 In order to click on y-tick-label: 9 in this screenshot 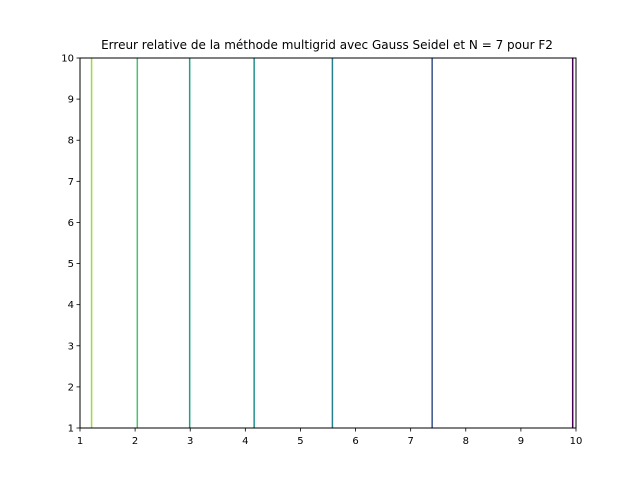, I will do `click(71, 100)`.